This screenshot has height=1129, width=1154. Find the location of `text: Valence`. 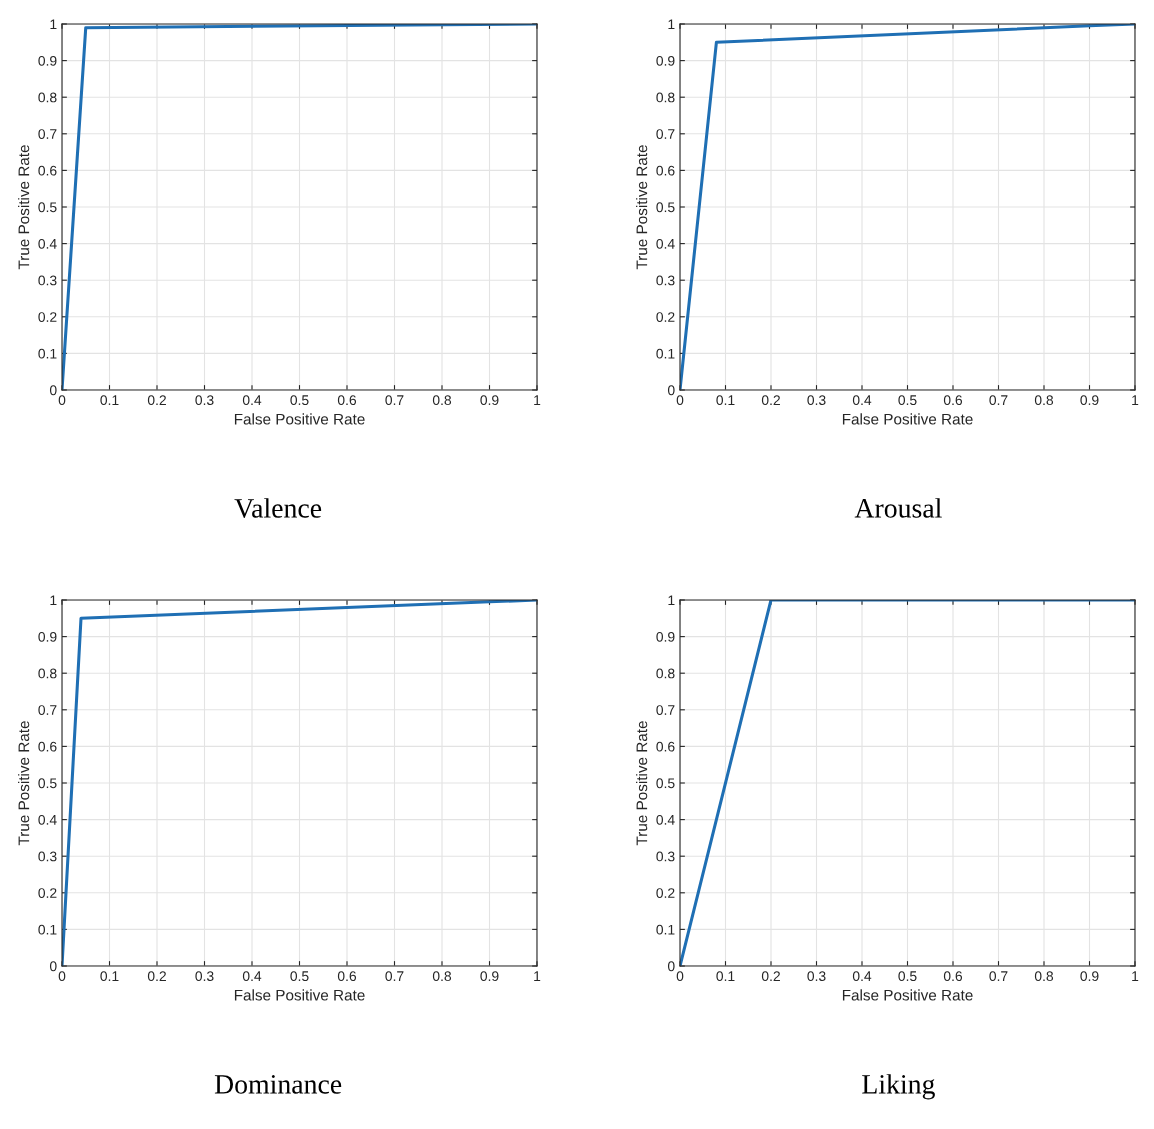

text: Valence is located at coordinates (278, 508).